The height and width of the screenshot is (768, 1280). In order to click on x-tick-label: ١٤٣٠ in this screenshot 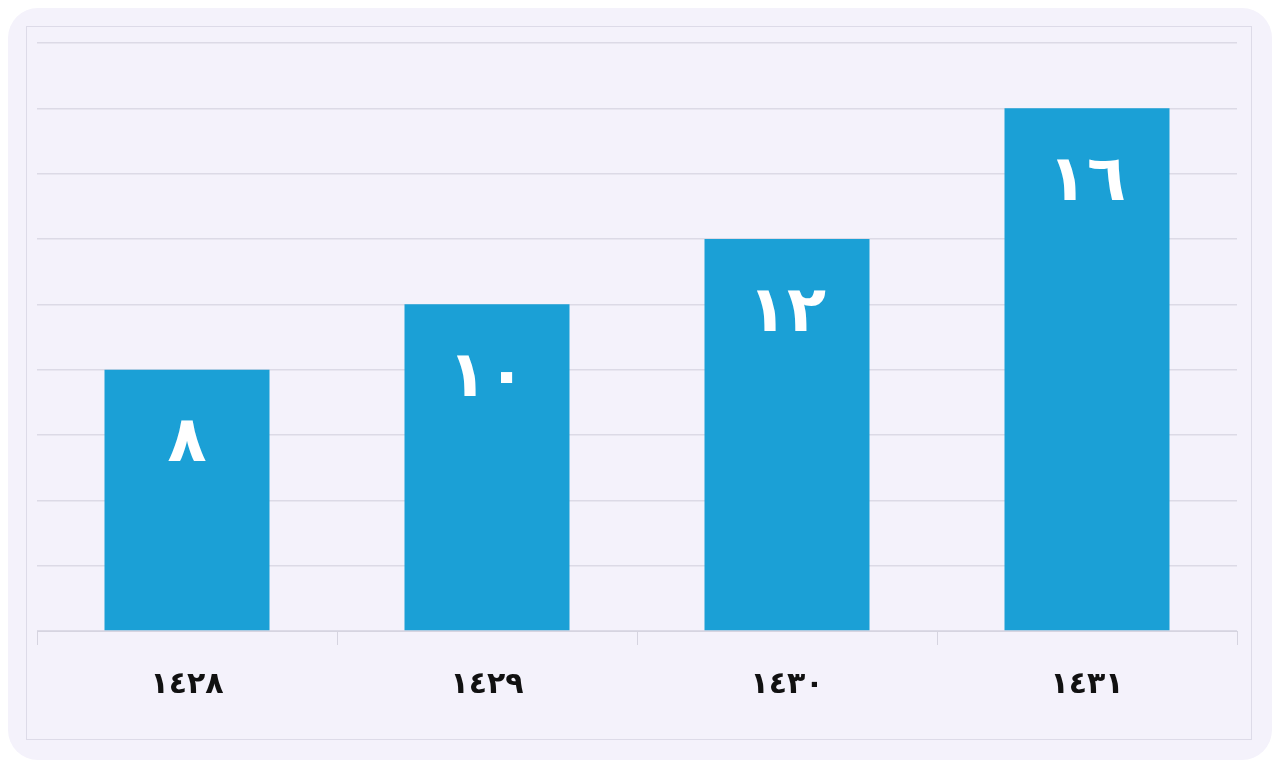, I will do `click(787, 682)`.